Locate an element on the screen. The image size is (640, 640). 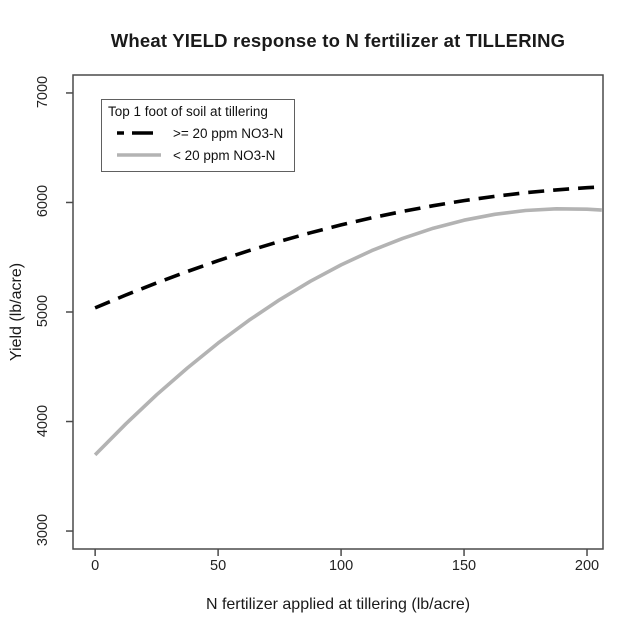
legend-item: < 20 ppm NO3-N is located at coordinates (198, 155).